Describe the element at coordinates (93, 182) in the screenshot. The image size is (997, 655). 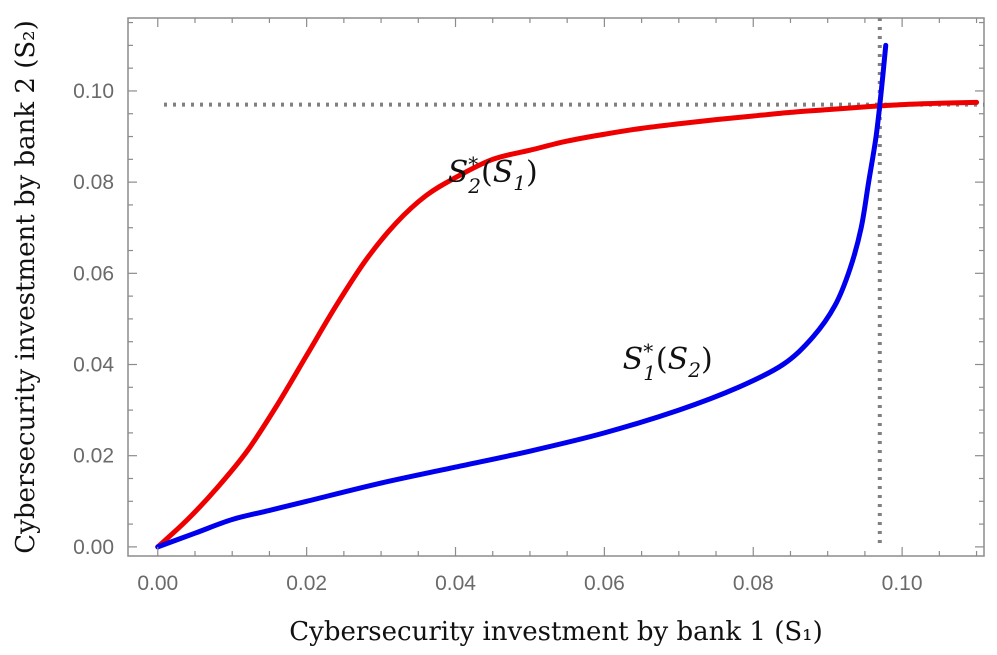
I see `y-tick-label: 0.08` at that location.